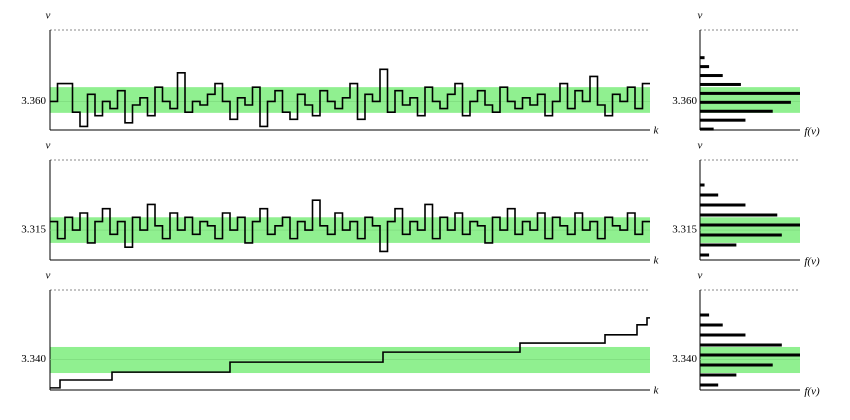 The image size is (850, 420). Describe the element at coordinates (33, 101) in the screenshot. I see `y-tick-label: 3.360` at that location.